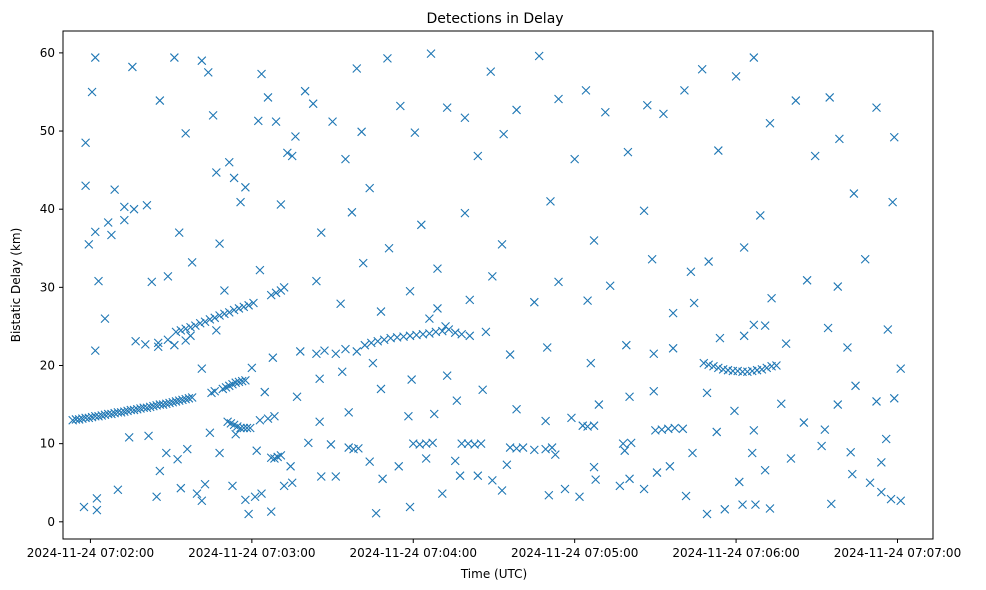 This screenshot has width=986, height=590. I want to click on x-tick-label: 2024-11-24 07:02:00, so click(90, 553).